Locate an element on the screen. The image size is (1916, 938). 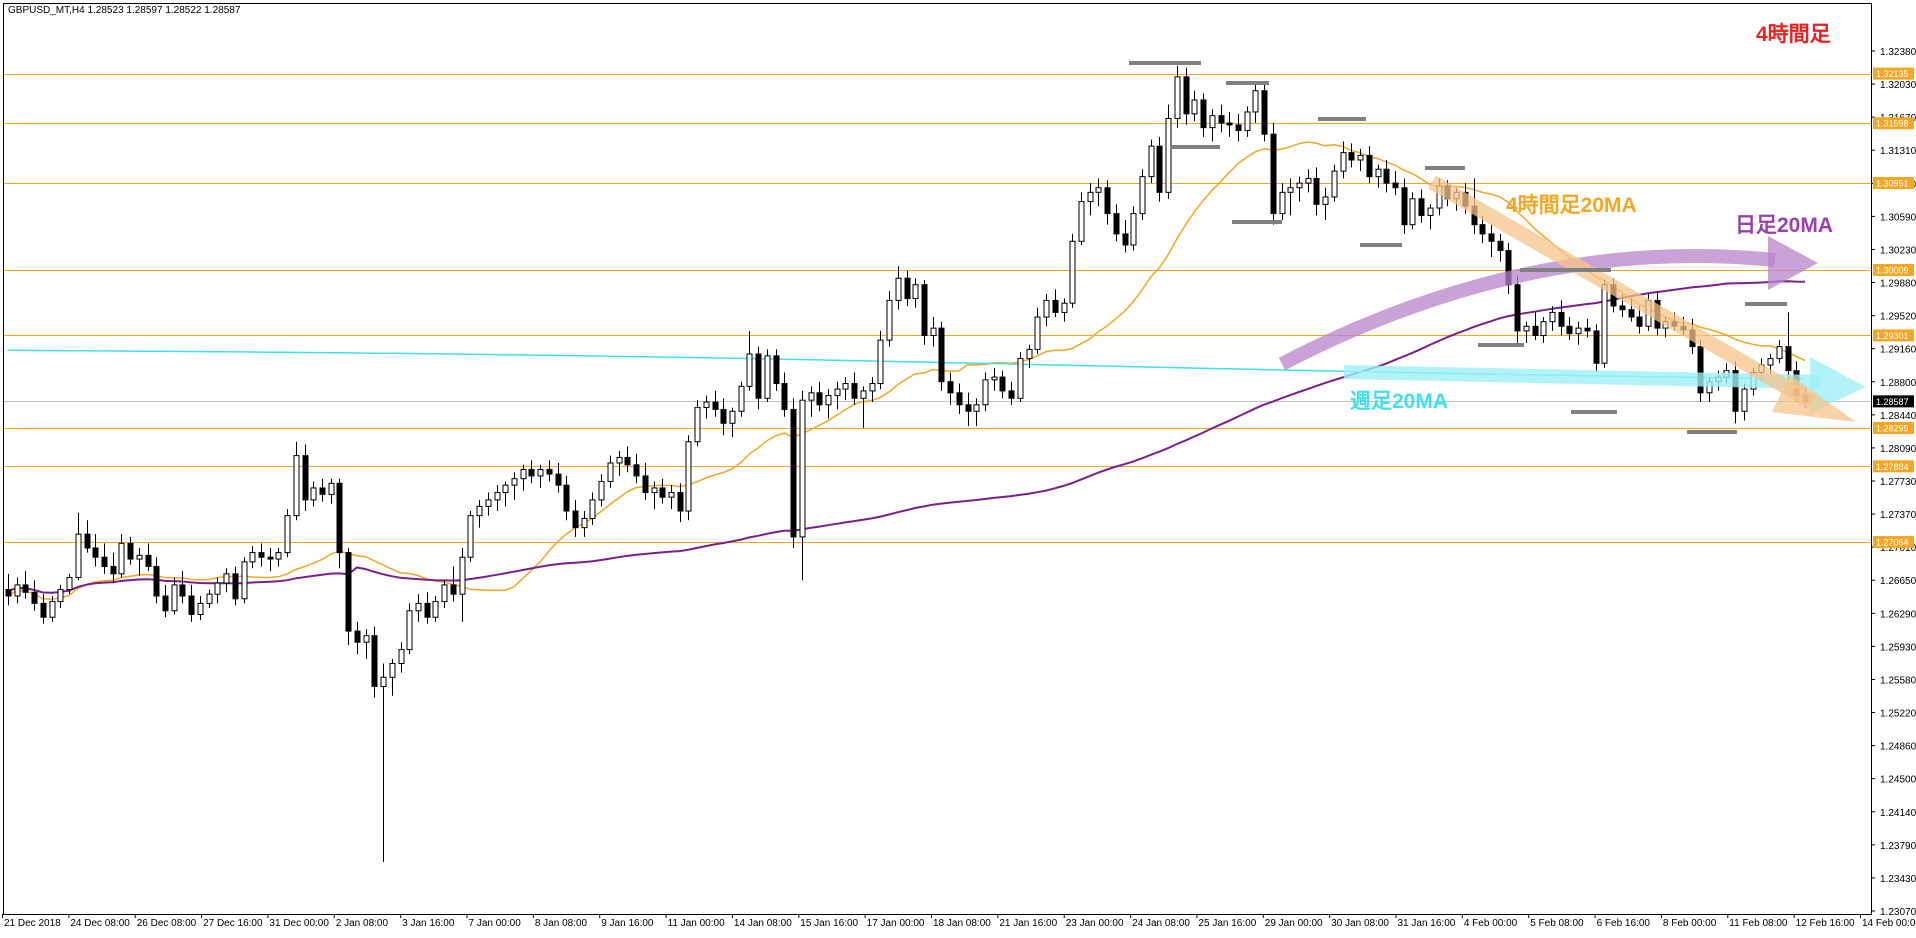
y-tick-label-21: 1.24860 is located at coordinates (1898, 747).